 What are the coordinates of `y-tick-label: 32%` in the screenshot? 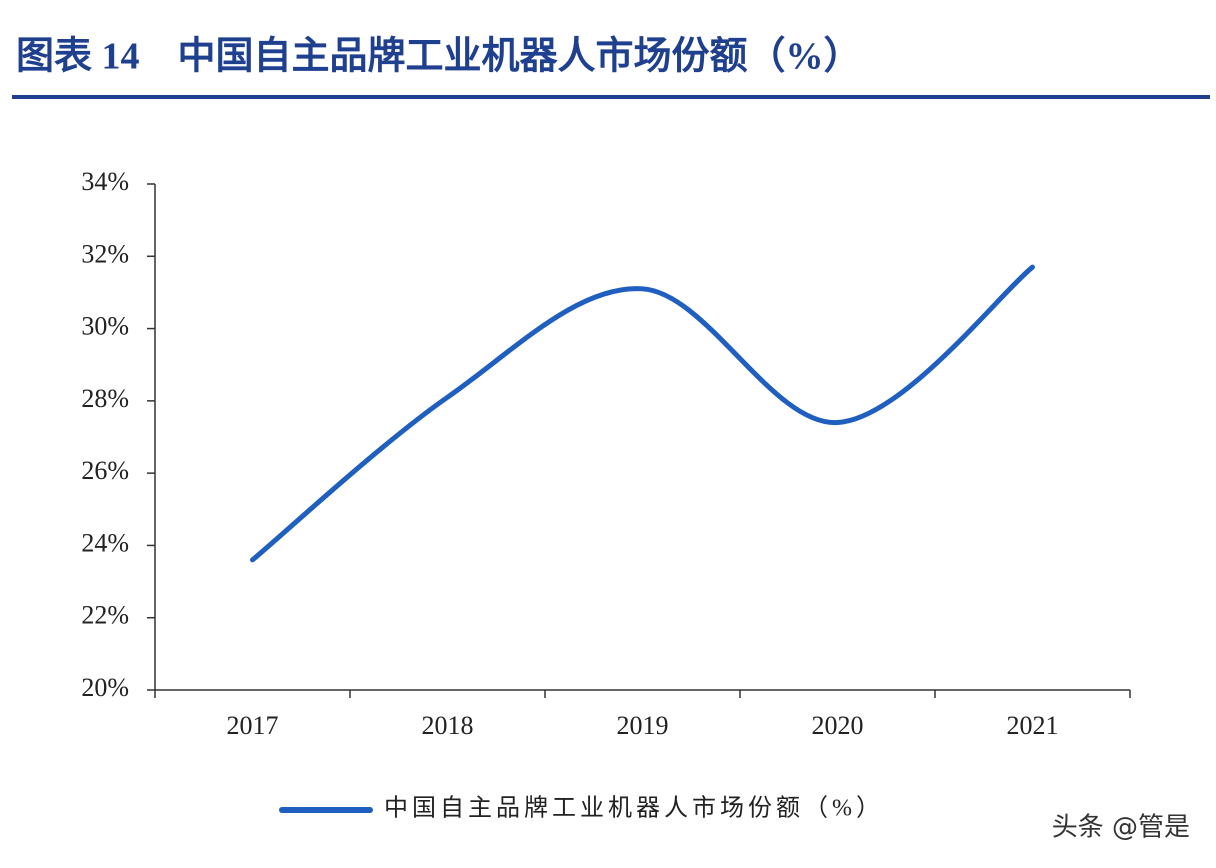 It's located at (105, 253).